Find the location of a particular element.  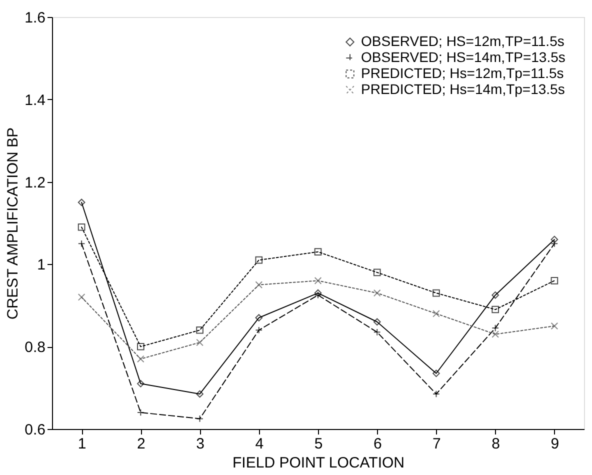

y-tick-label: 0.8 is located at coordinates (35, 347).